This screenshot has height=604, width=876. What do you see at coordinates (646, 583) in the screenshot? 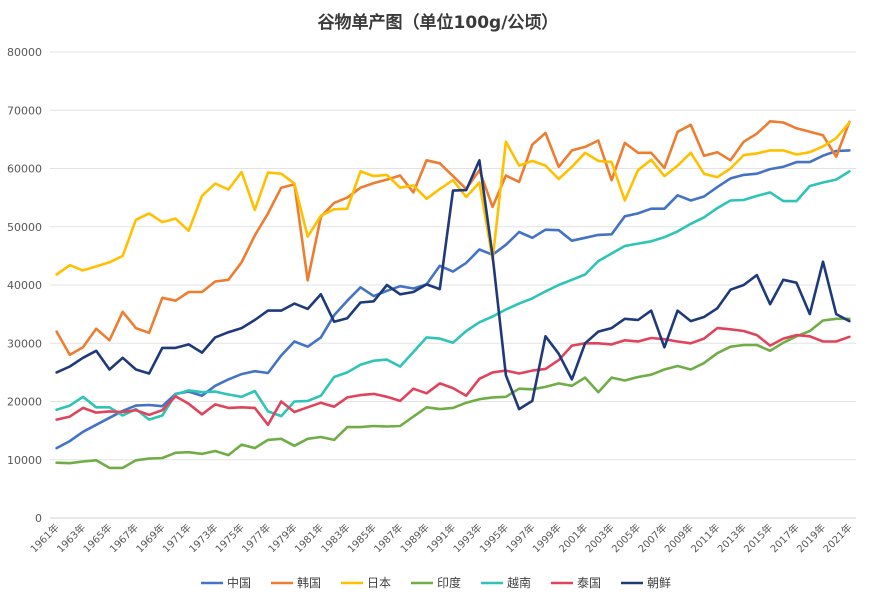
I see `legend-item-朝鲜: 朝鲜` at bounding box center [646, 583].